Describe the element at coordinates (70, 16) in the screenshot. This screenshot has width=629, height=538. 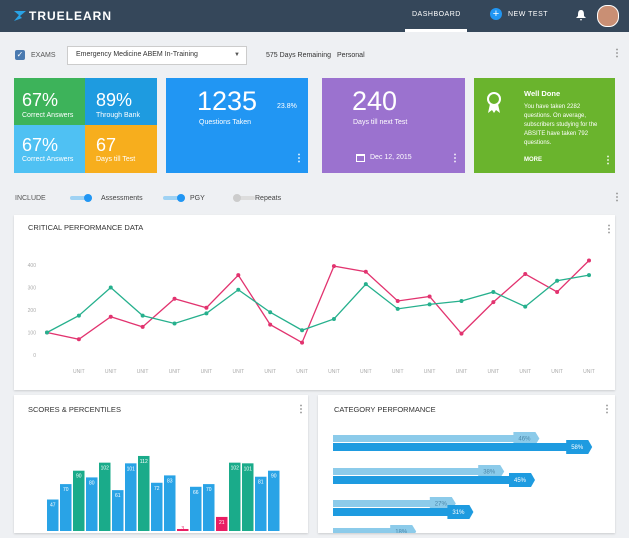
I see `logo: TRUELEARN` at that location.